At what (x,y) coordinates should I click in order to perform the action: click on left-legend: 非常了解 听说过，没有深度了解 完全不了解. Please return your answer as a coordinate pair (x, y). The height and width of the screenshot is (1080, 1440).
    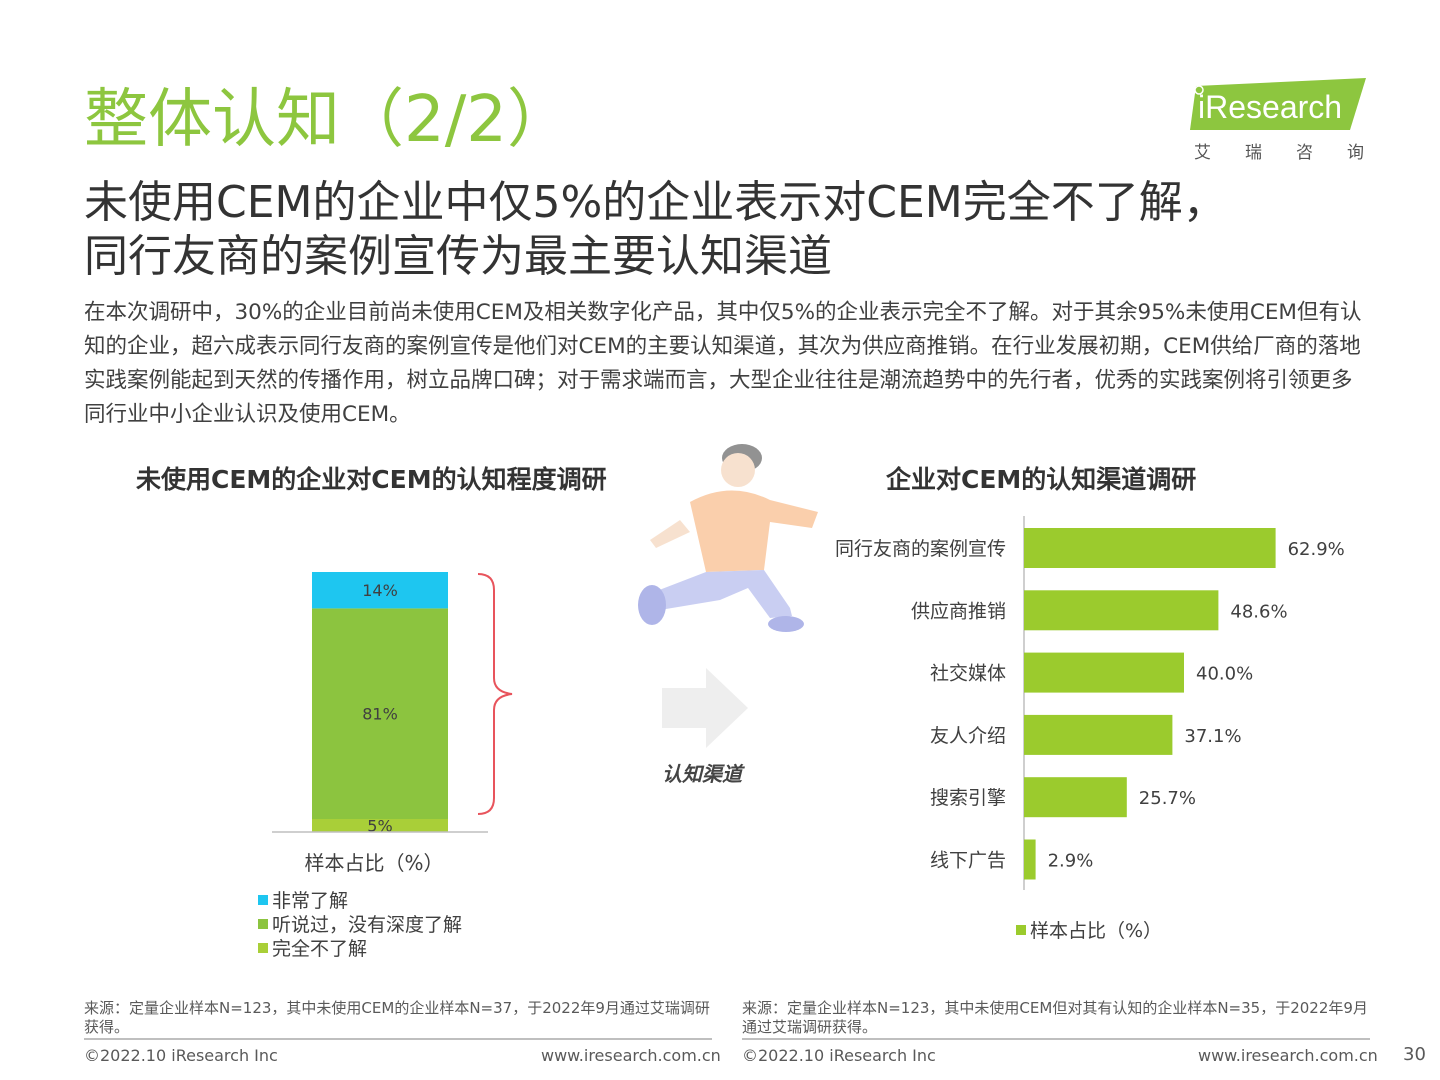
    Looking at the image, I should click on (360, 925).